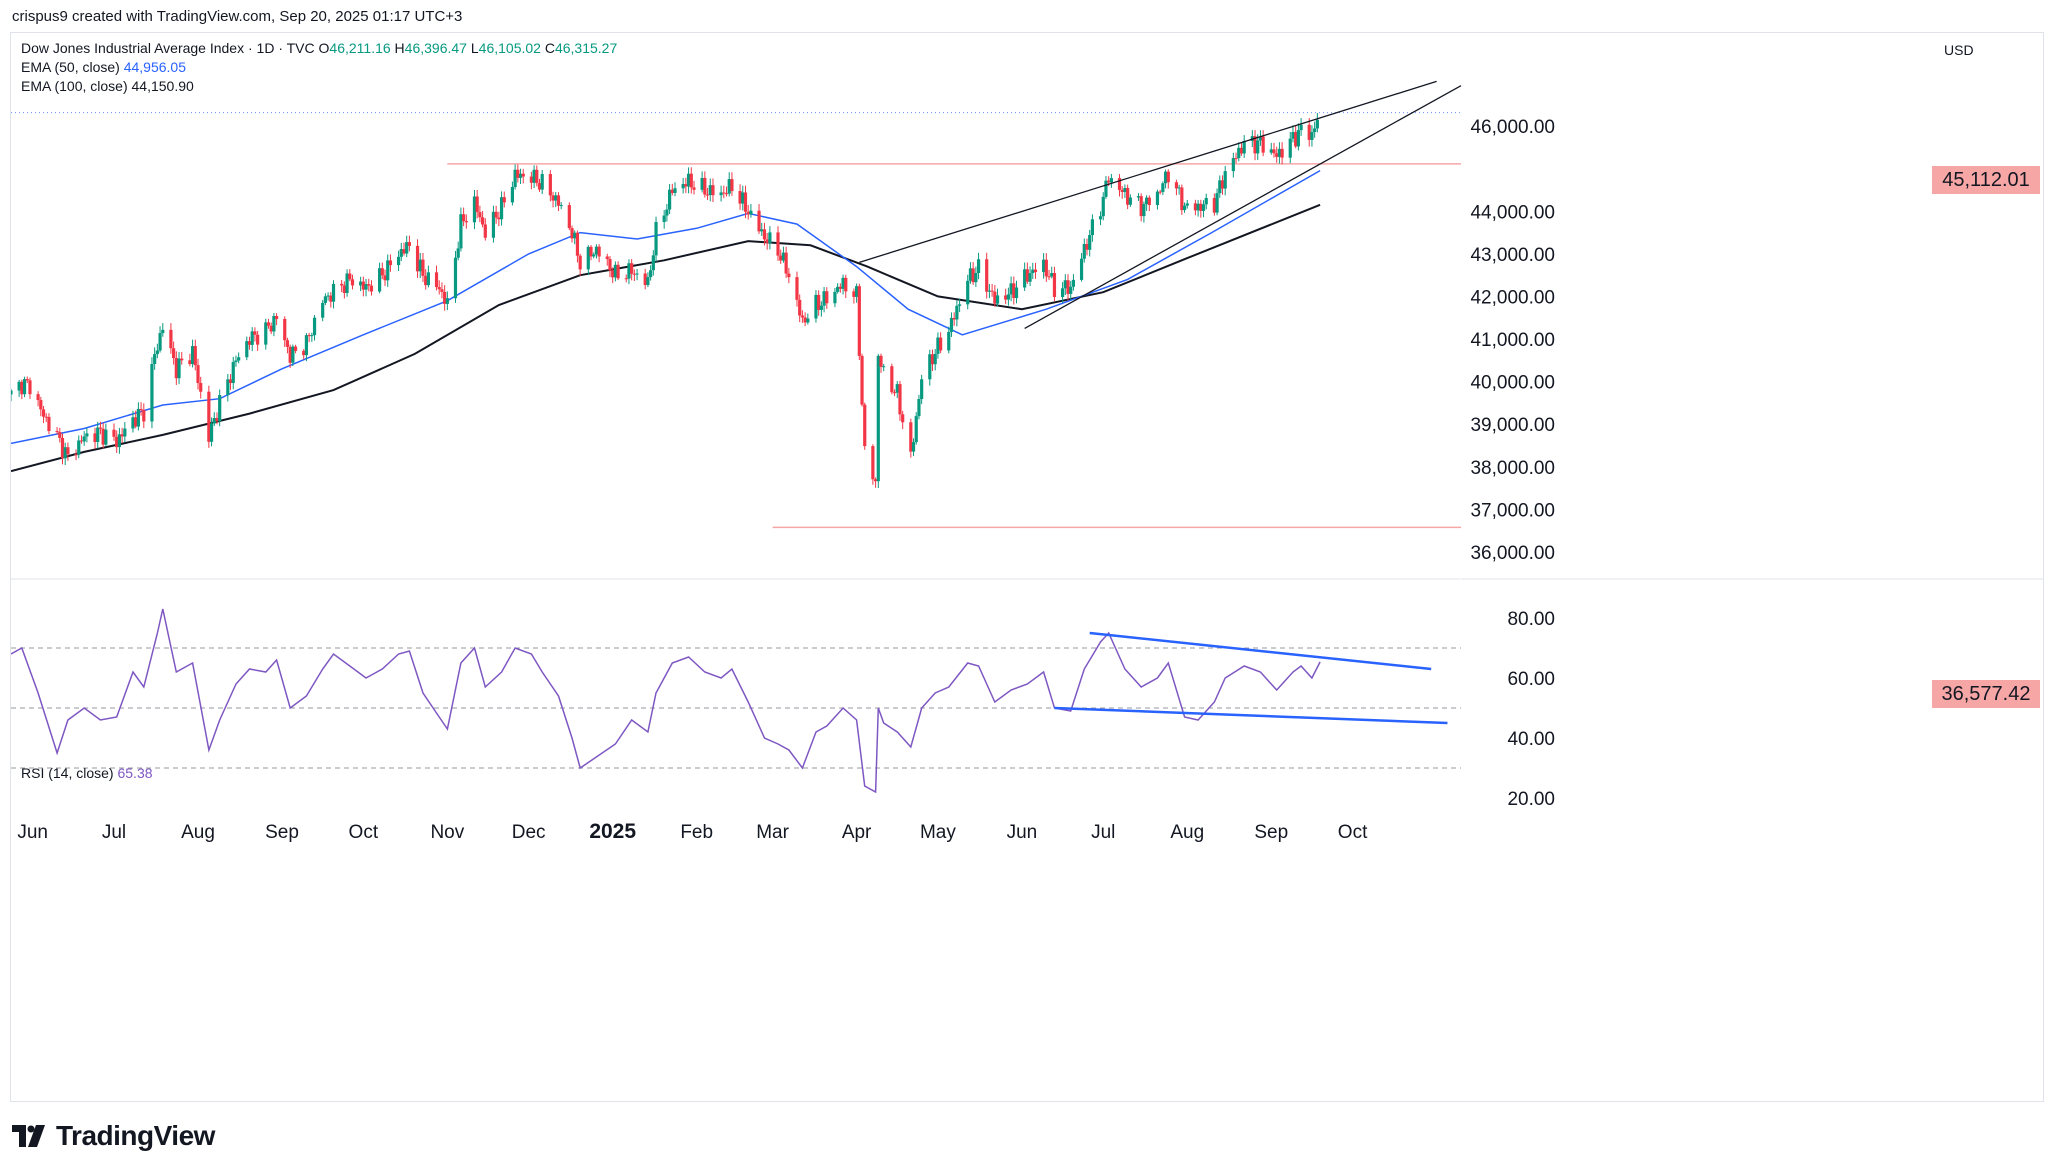  I want to click on time-axis-label: Jun, so click(1022, 832).